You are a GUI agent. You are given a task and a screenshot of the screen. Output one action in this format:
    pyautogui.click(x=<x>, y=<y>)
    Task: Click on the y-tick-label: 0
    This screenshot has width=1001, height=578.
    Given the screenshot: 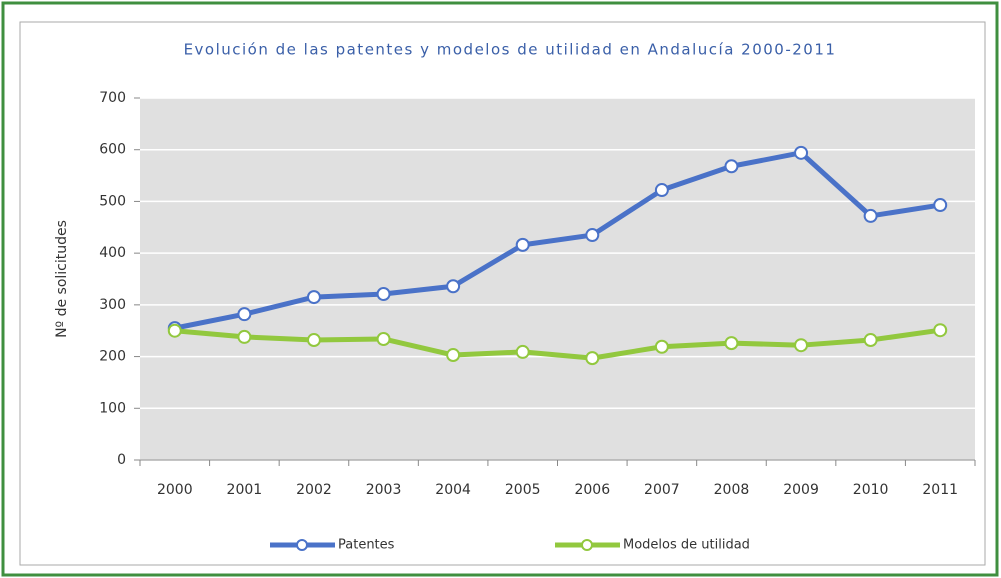 What is the action you would take?
    pyautogui.click(x=121, y=460)
    